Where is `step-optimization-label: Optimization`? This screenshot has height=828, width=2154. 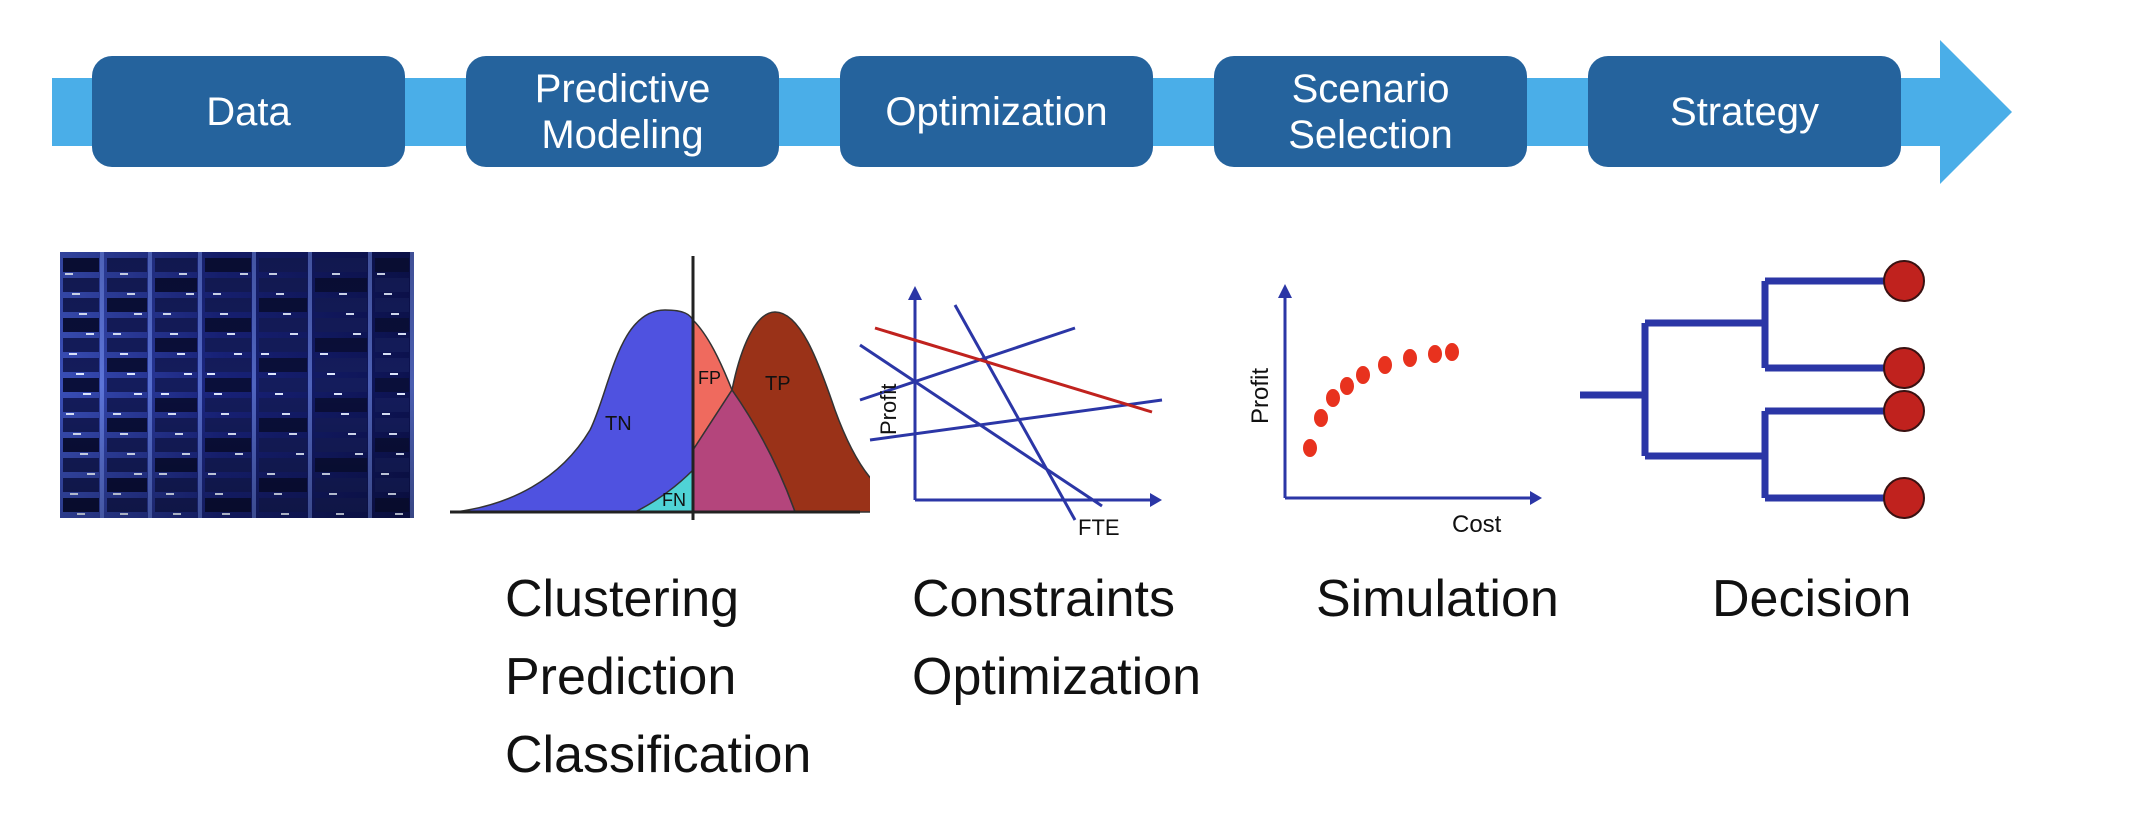 step-optimization-label: Optimization is located at coordinates (996, 111).